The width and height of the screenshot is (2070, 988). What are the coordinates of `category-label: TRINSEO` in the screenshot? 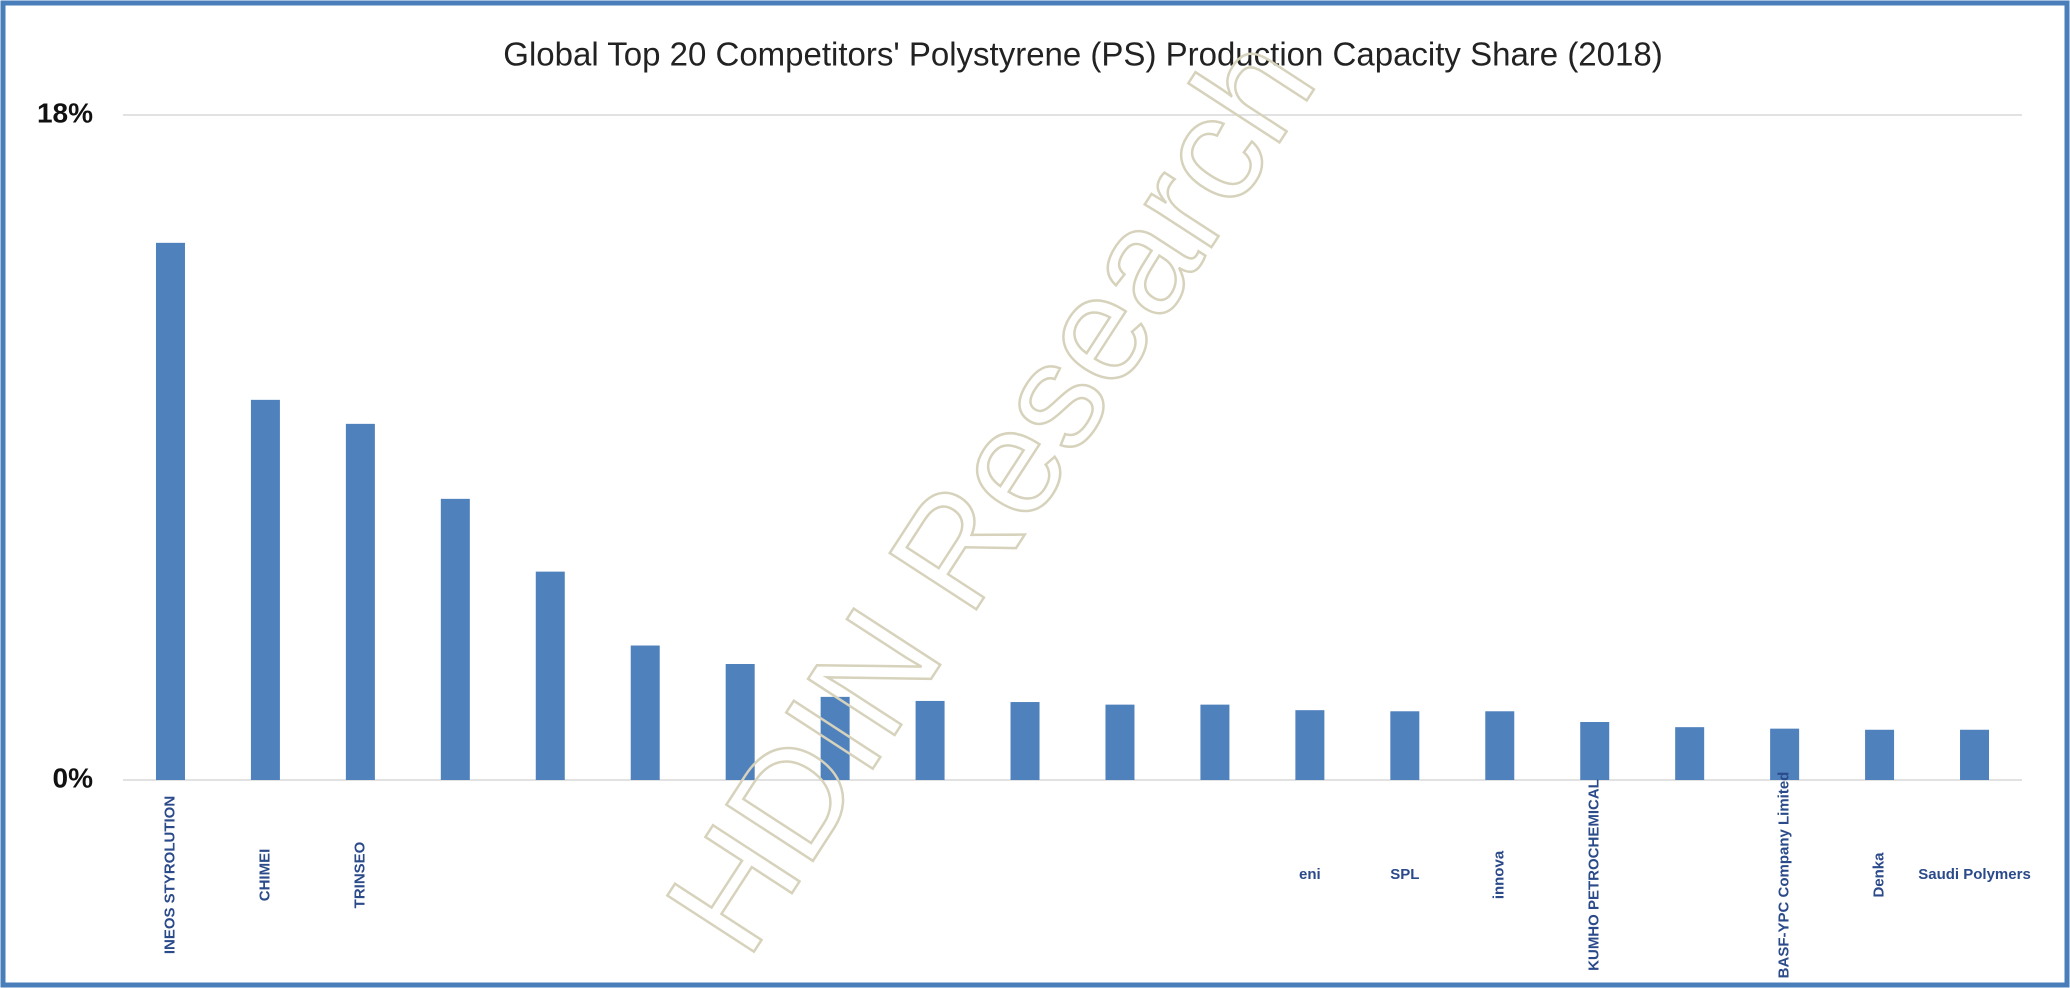 It's located at (359, 874).